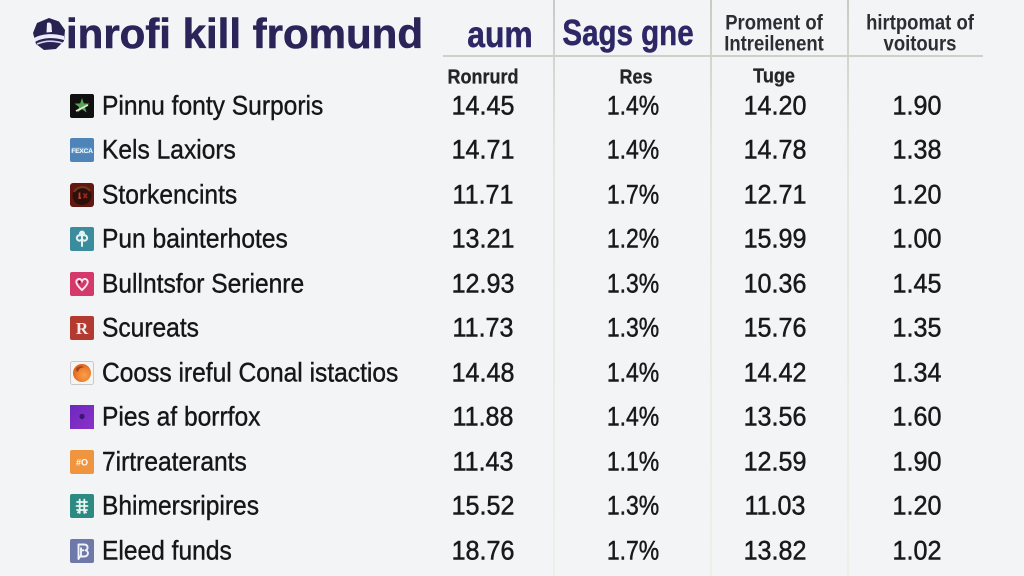 The image size is (1024, 576). Describe the element at coordinates (82, 151) in the screenshot. I see `svg-text: FEXCA` at that location.